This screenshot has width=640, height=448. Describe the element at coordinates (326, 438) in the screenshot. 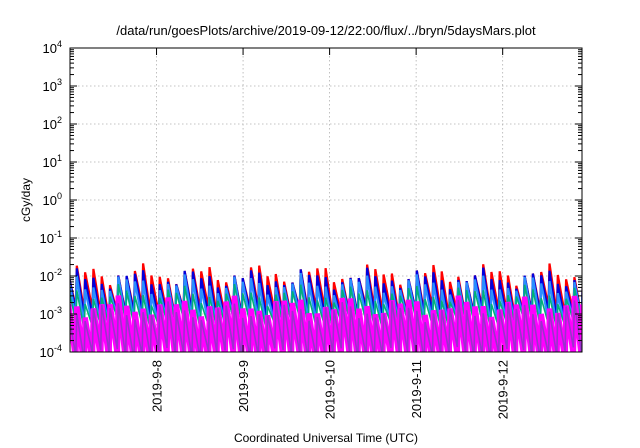

I see `x-axis-label: Coordinated Universal Time (UTC)` at that location.